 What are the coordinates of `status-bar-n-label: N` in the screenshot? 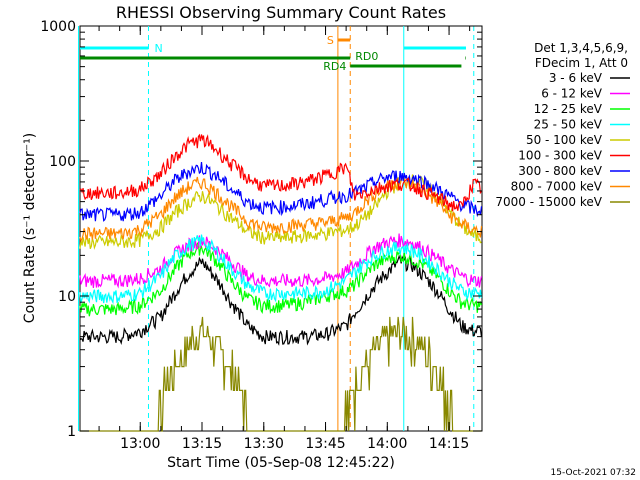 It's located at (158, 48).